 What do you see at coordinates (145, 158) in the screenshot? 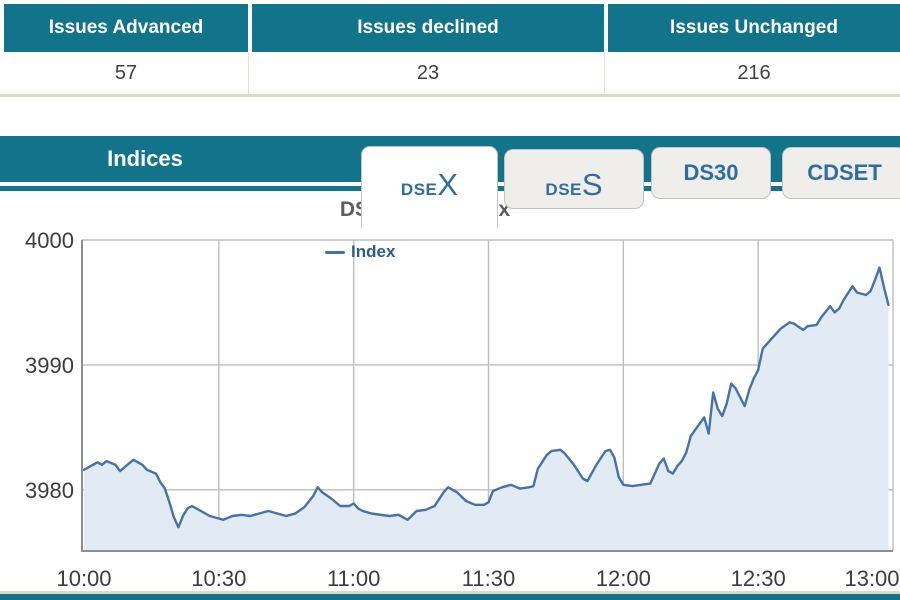
I see `indices-title: Indices` at bounding box center [145, 158].